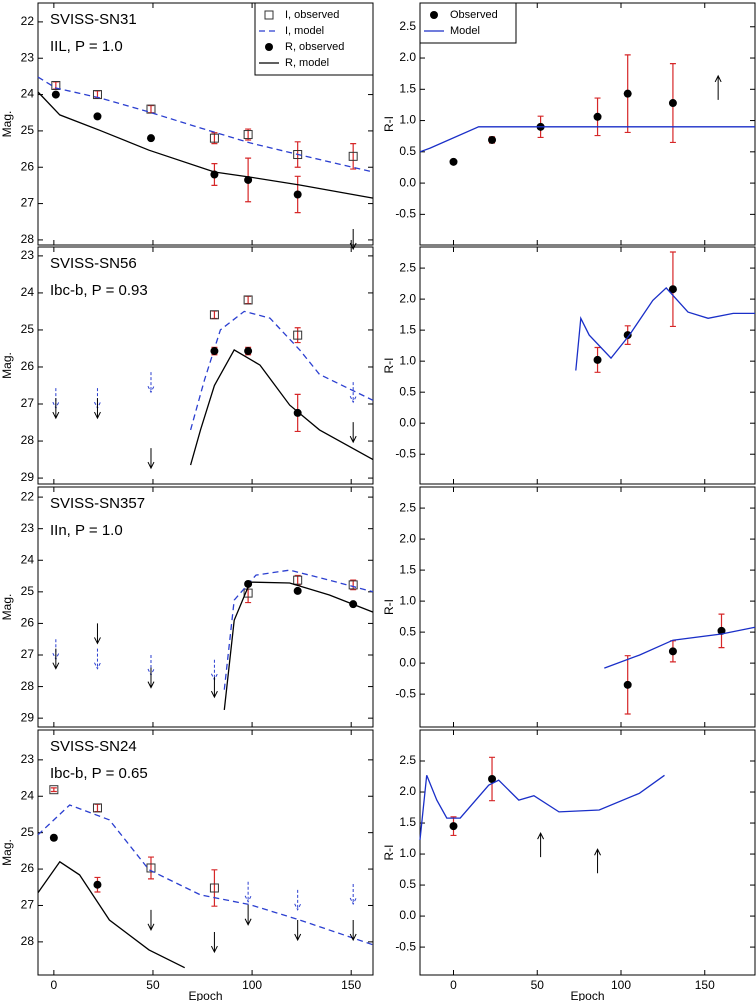  Describe the element at coordinates (86, 46) in the screenshot. I see `panel-subtitle: IIL, P = 1.0` at that location.